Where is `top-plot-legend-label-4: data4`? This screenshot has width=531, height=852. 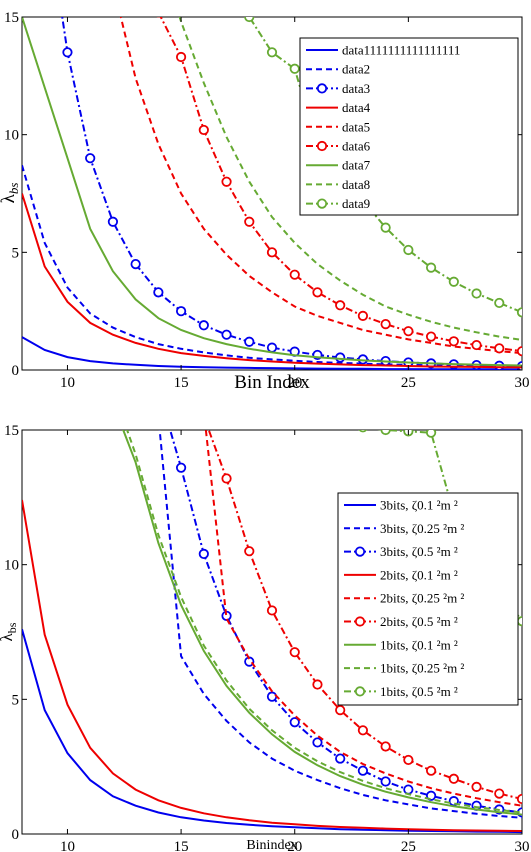 top-plot-legend-label-4: data4 is located at coordinates (356, 107).